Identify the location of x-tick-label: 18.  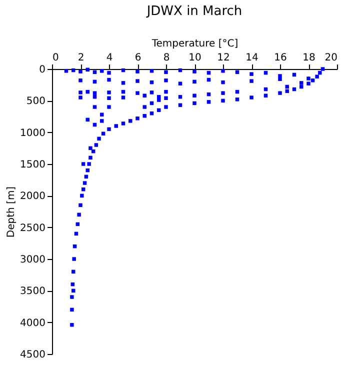
(309, 58).